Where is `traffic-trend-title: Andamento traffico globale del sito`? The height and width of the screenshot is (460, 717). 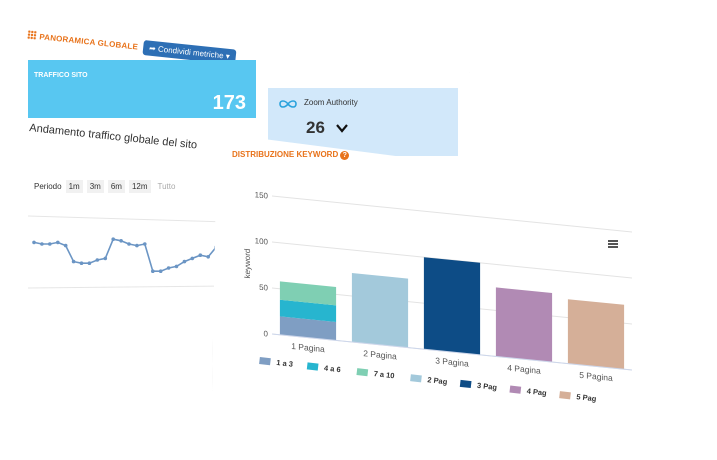
traffic-trend-title: Andamento traffico globale del sito is located at coordinates (113, 137).